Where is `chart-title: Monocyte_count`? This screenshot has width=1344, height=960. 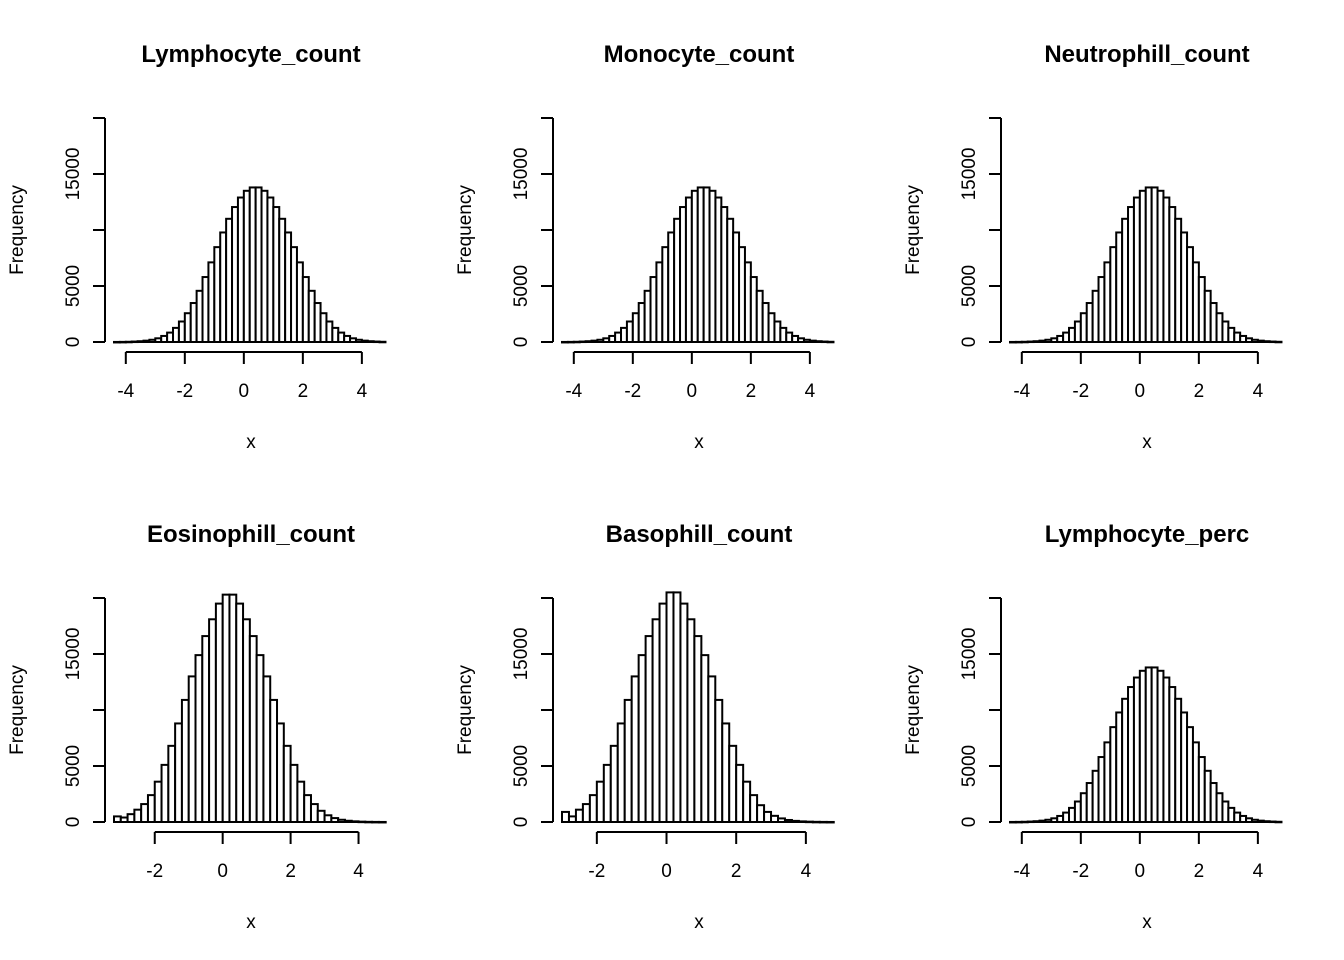
chart-title: Monocyte_count is located at coordinates (699, 54).